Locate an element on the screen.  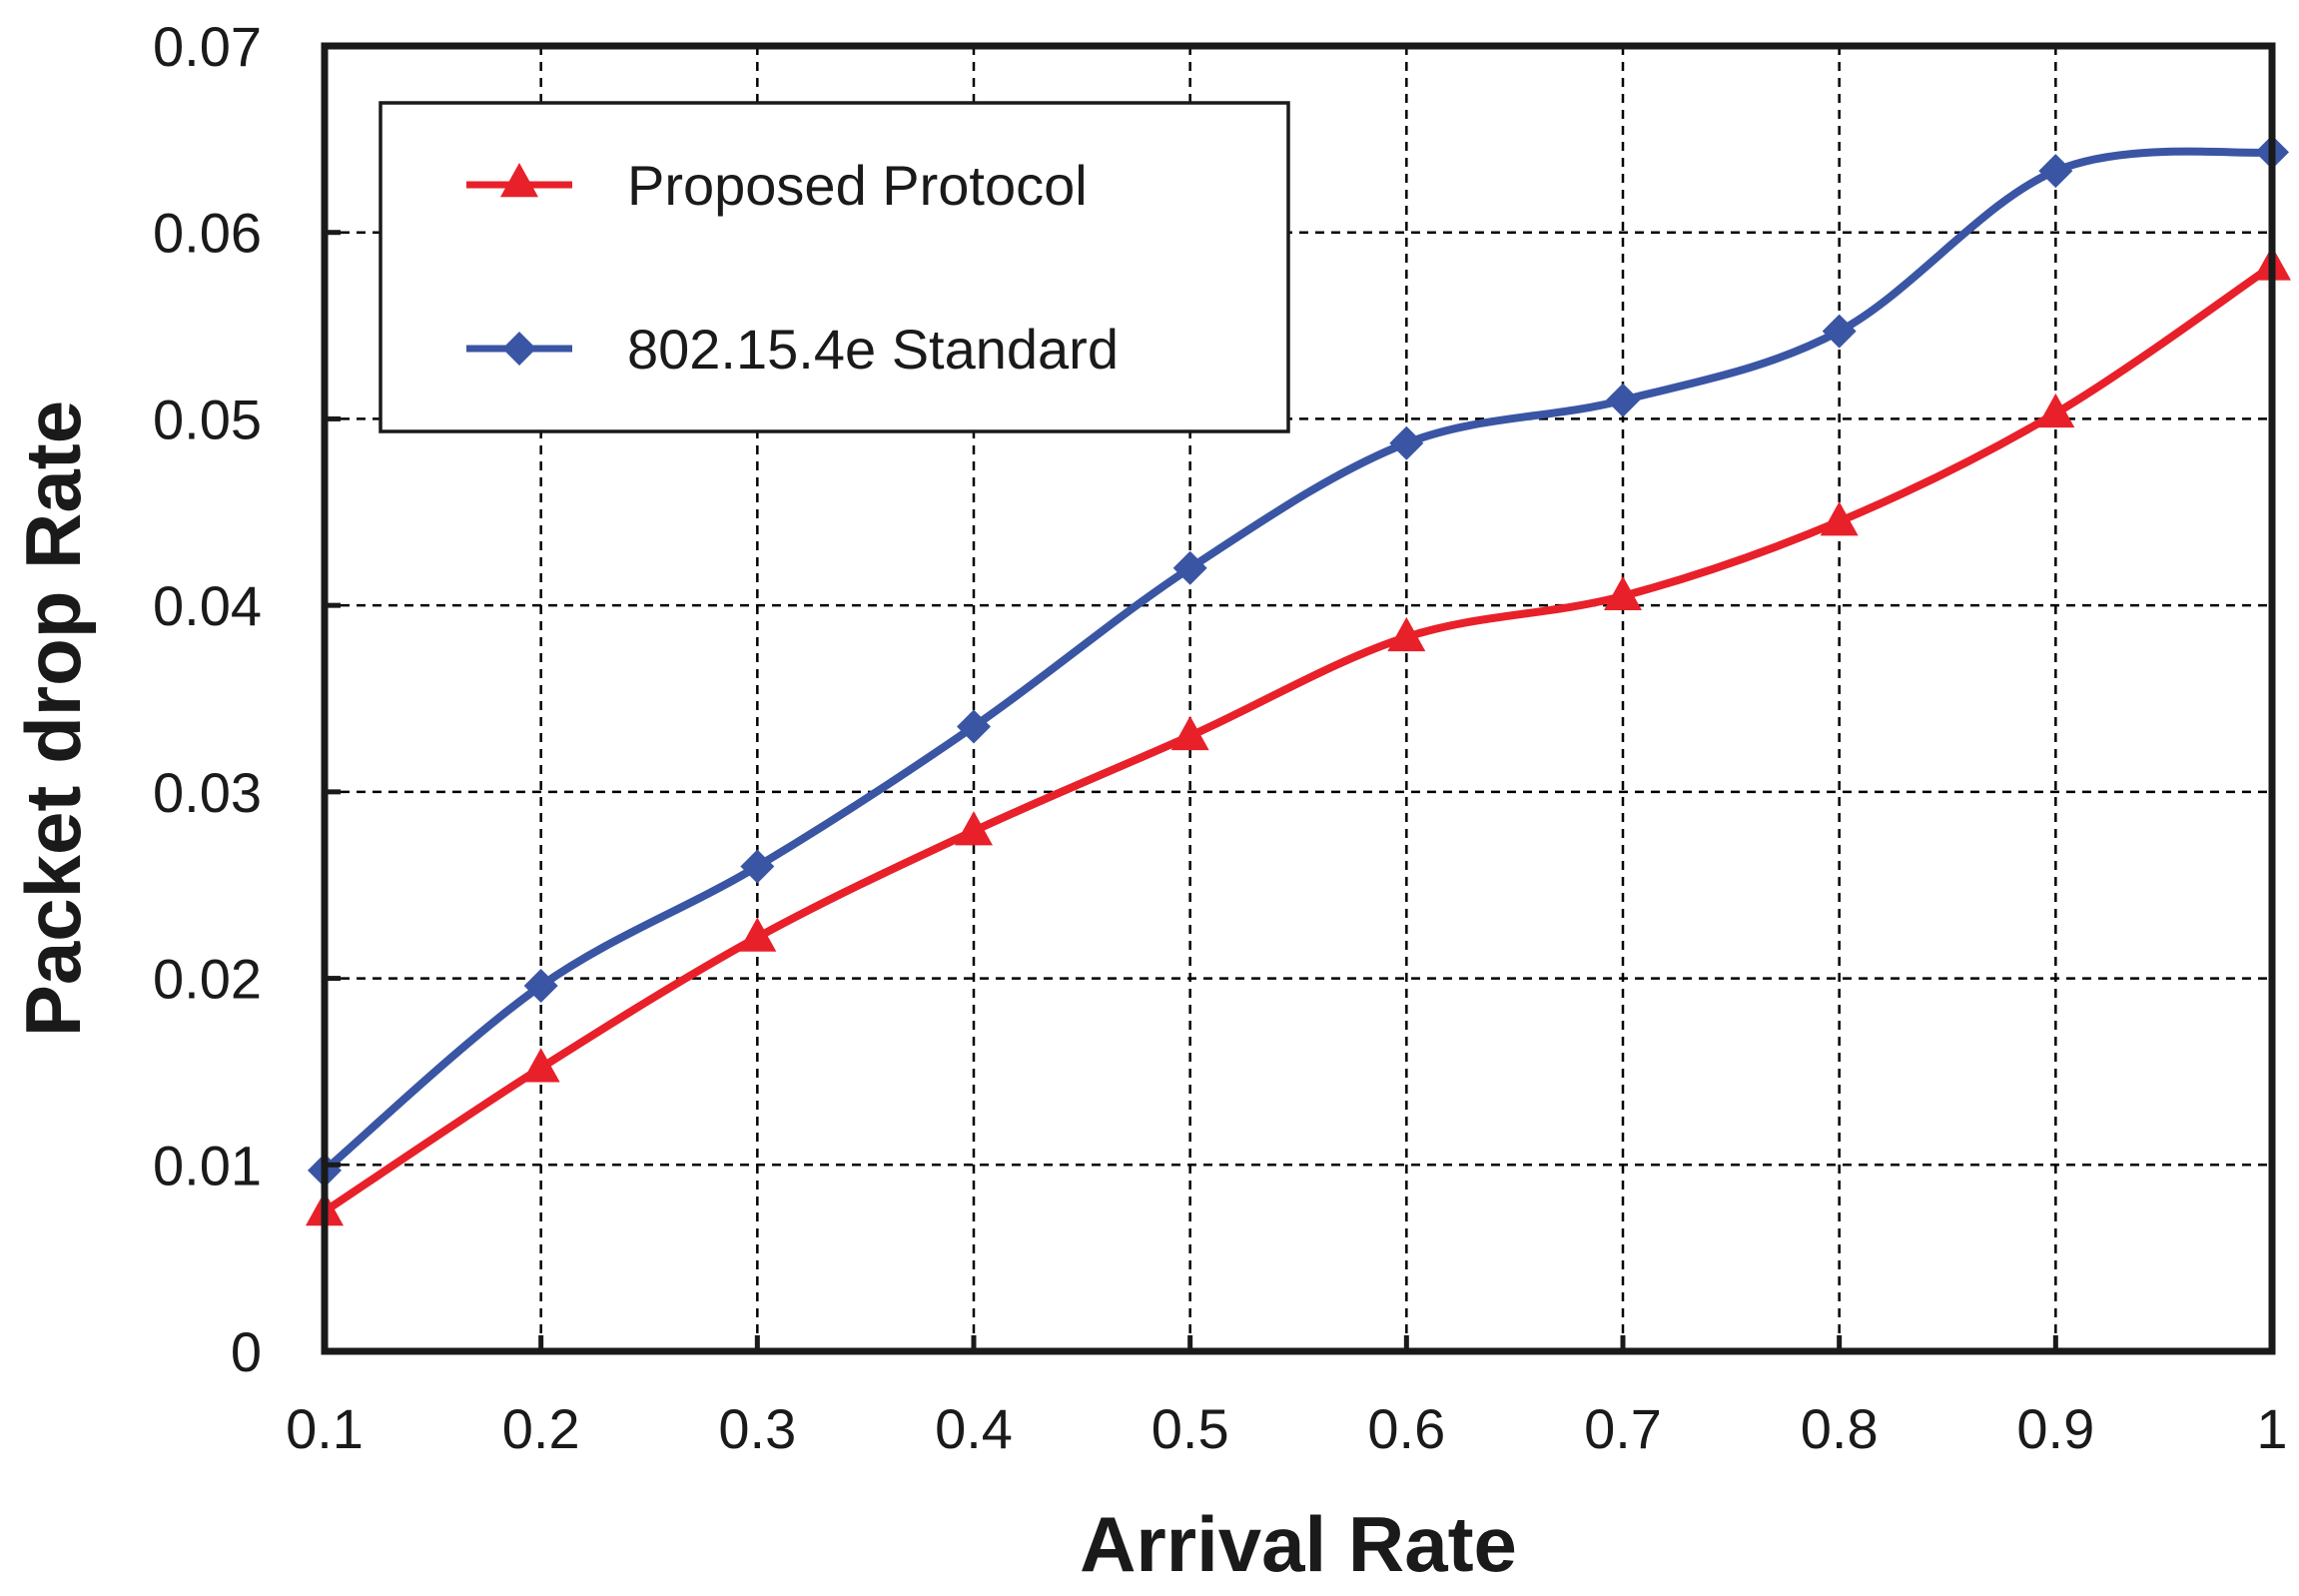
x-tick-label: 0.1 is located at coordinates (325, 1428).